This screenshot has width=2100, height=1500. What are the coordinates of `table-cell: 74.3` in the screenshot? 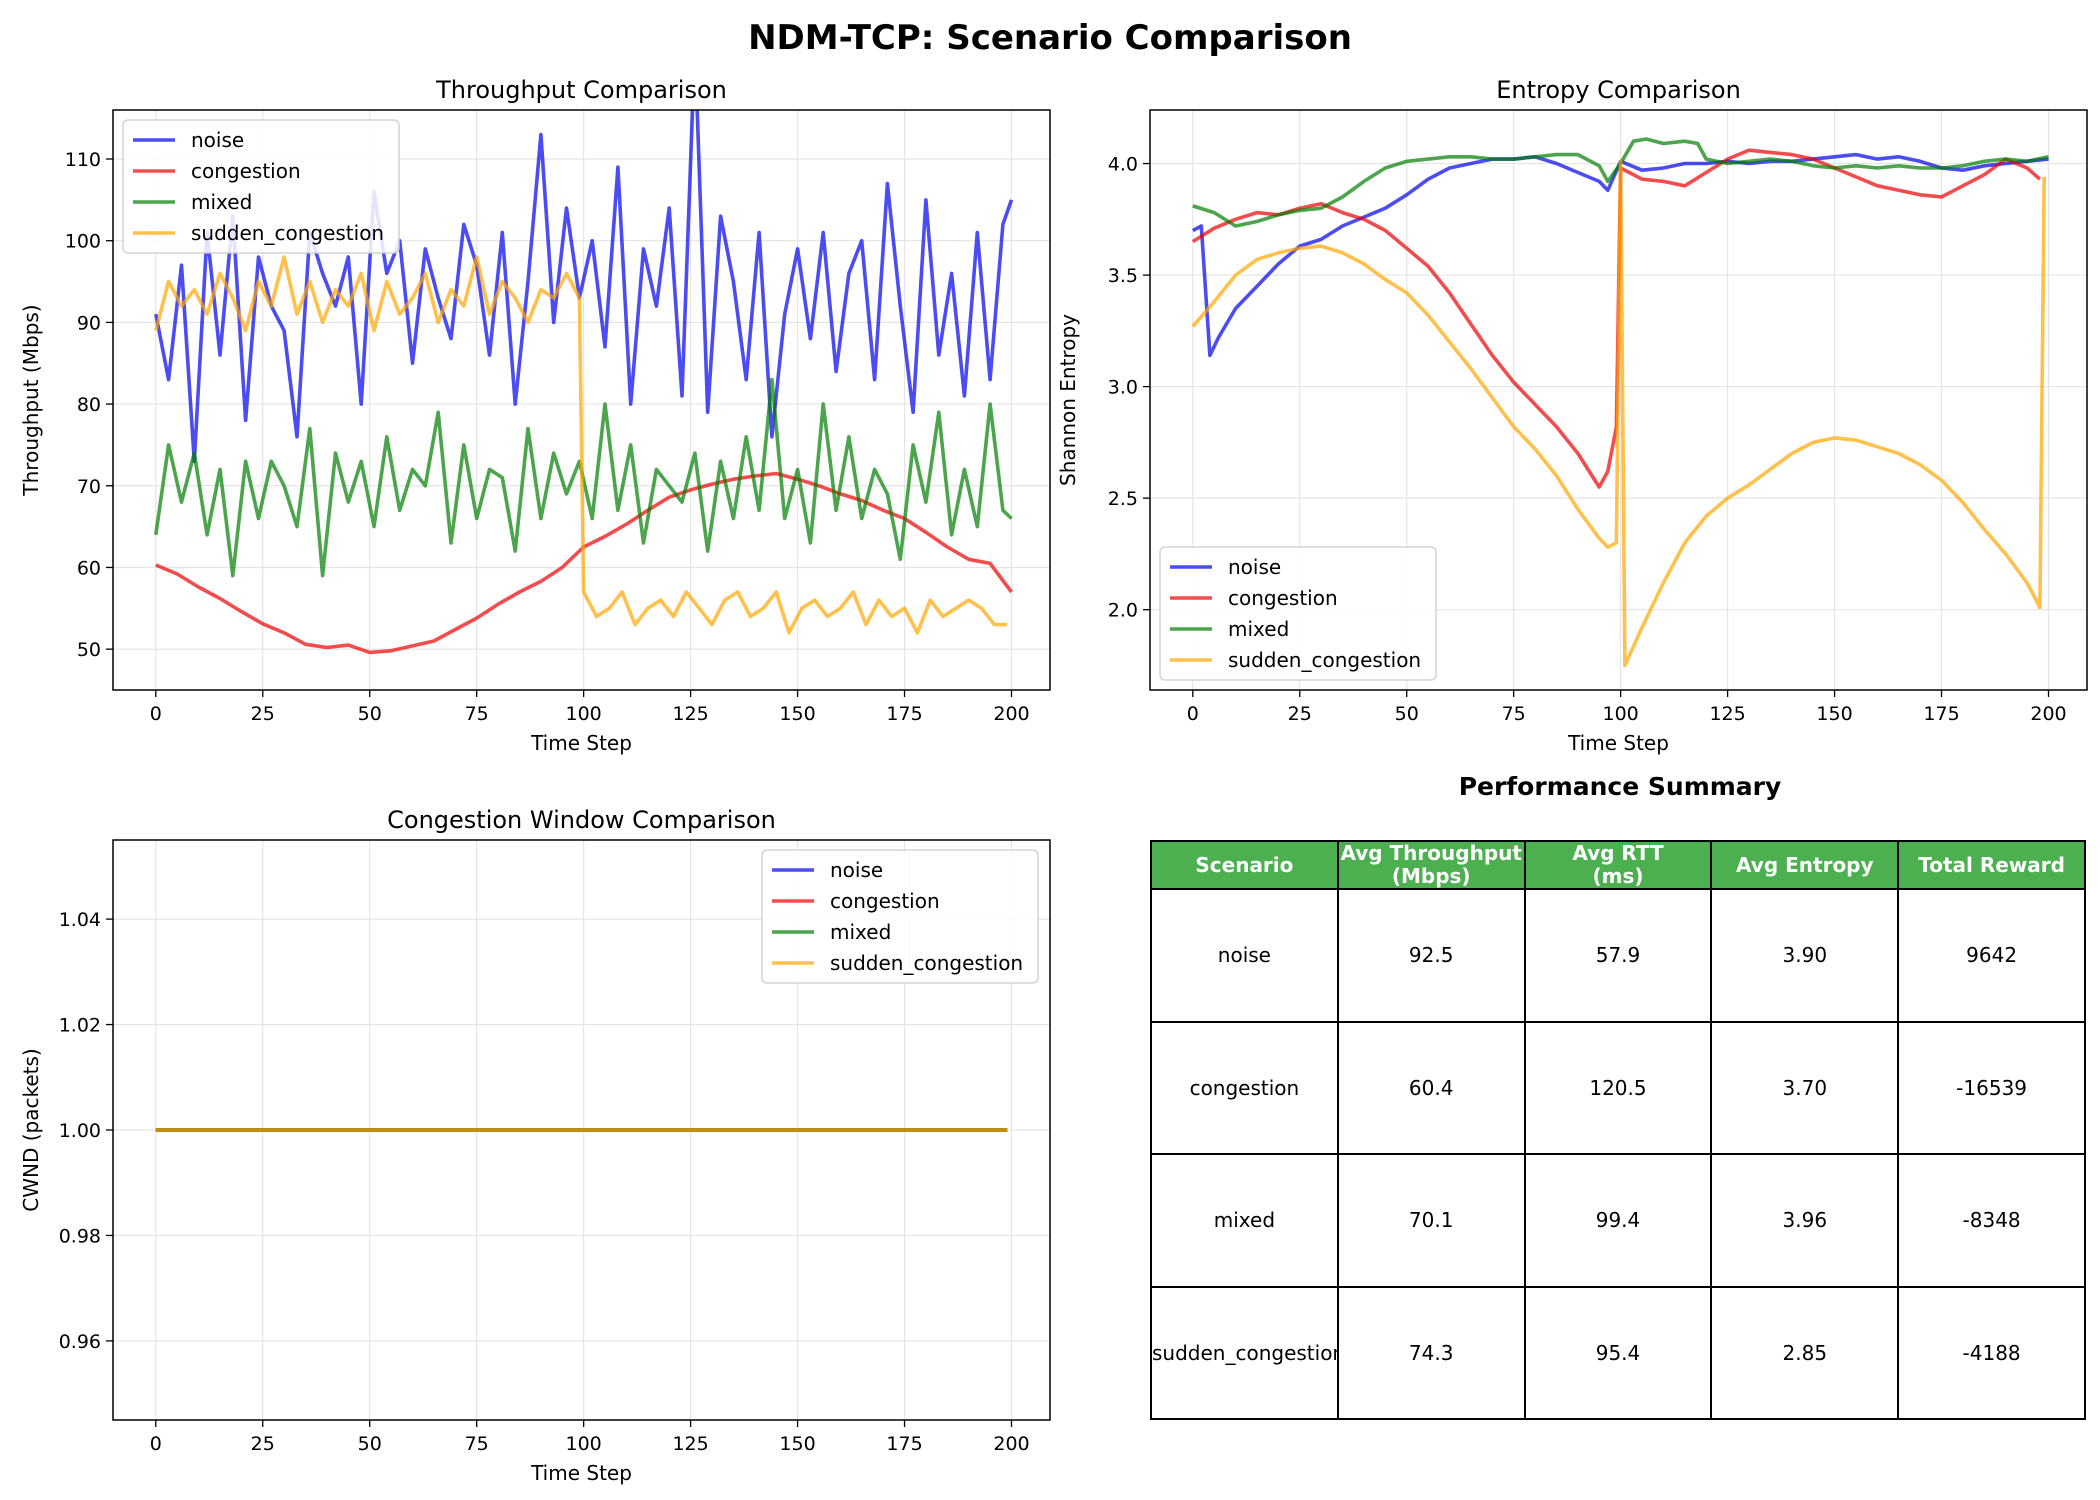 It's located at (1431, 1352).